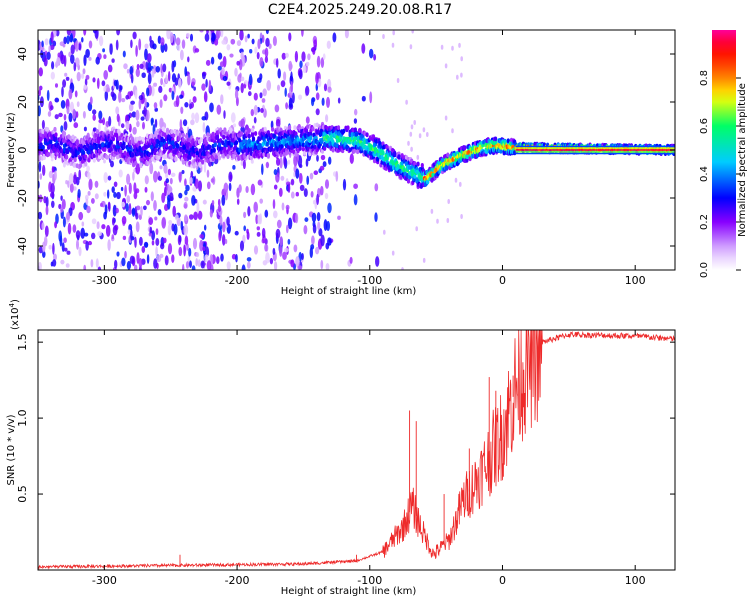 This screenshot has height=600, width=750. I want to click on chart-title: C2E4.2025.249.20.08.R17, so click(360, 10).